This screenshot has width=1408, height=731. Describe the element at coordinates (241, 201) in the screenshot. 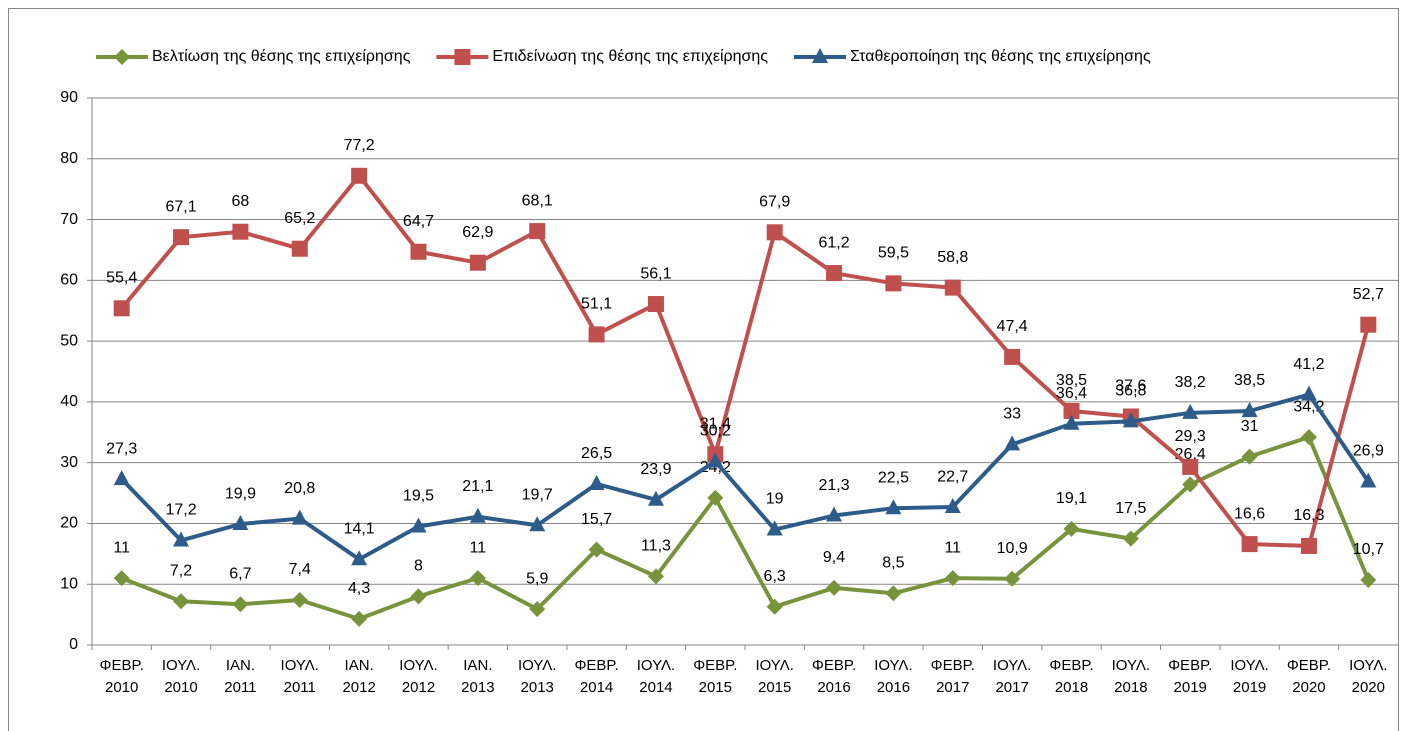

I see `data-label: 68` at that location.